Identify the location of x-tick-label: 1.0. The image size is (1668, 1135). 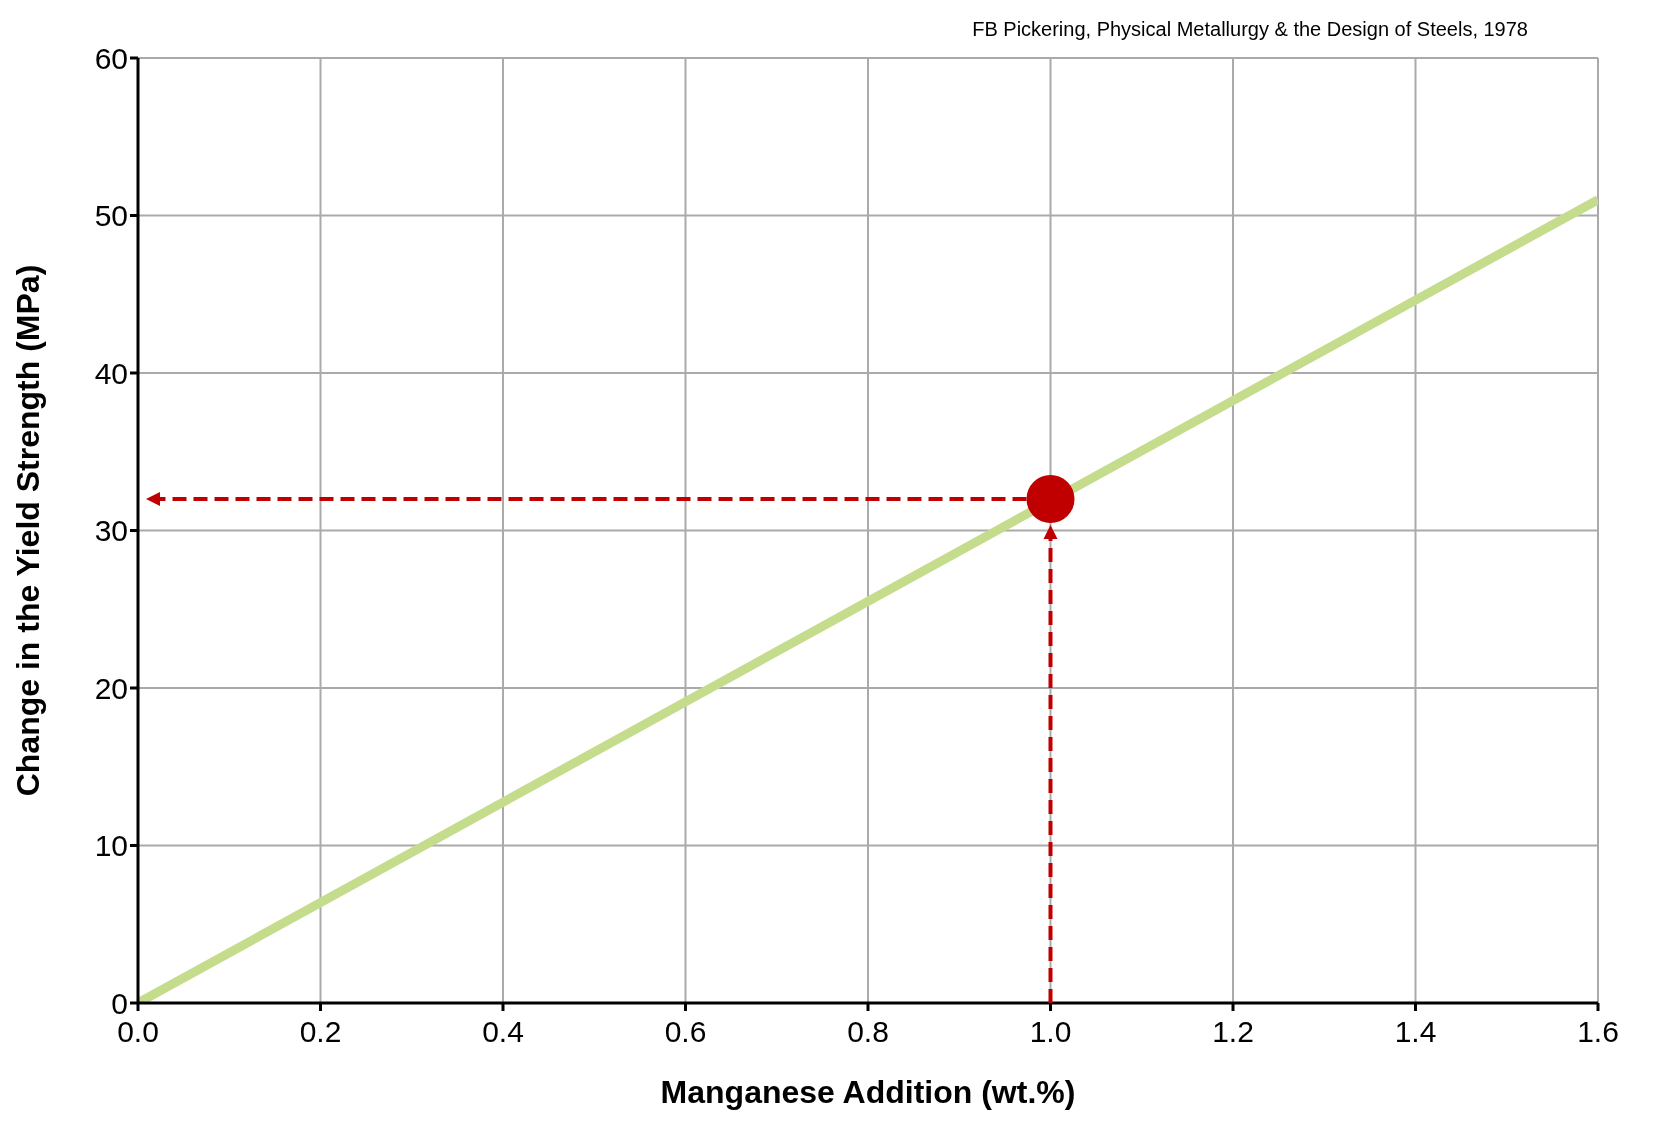
(1050, 1032).